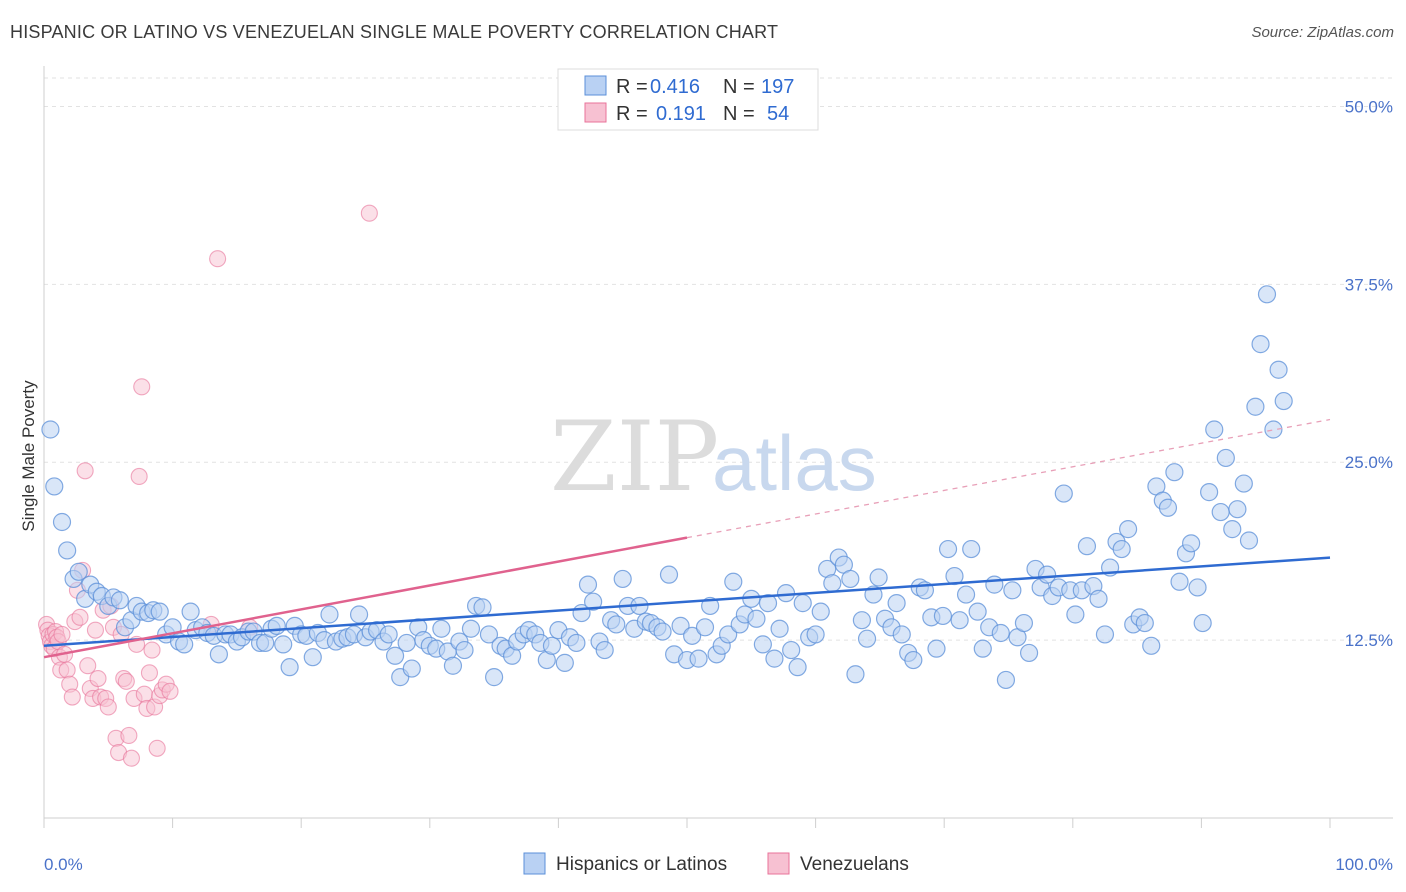 Image resolution: width=1406 pixels, height=892 pixels. Describe the element at coordinates (632, 114) in the screenshot. I see `legend-r-label-2: R =` at that location.